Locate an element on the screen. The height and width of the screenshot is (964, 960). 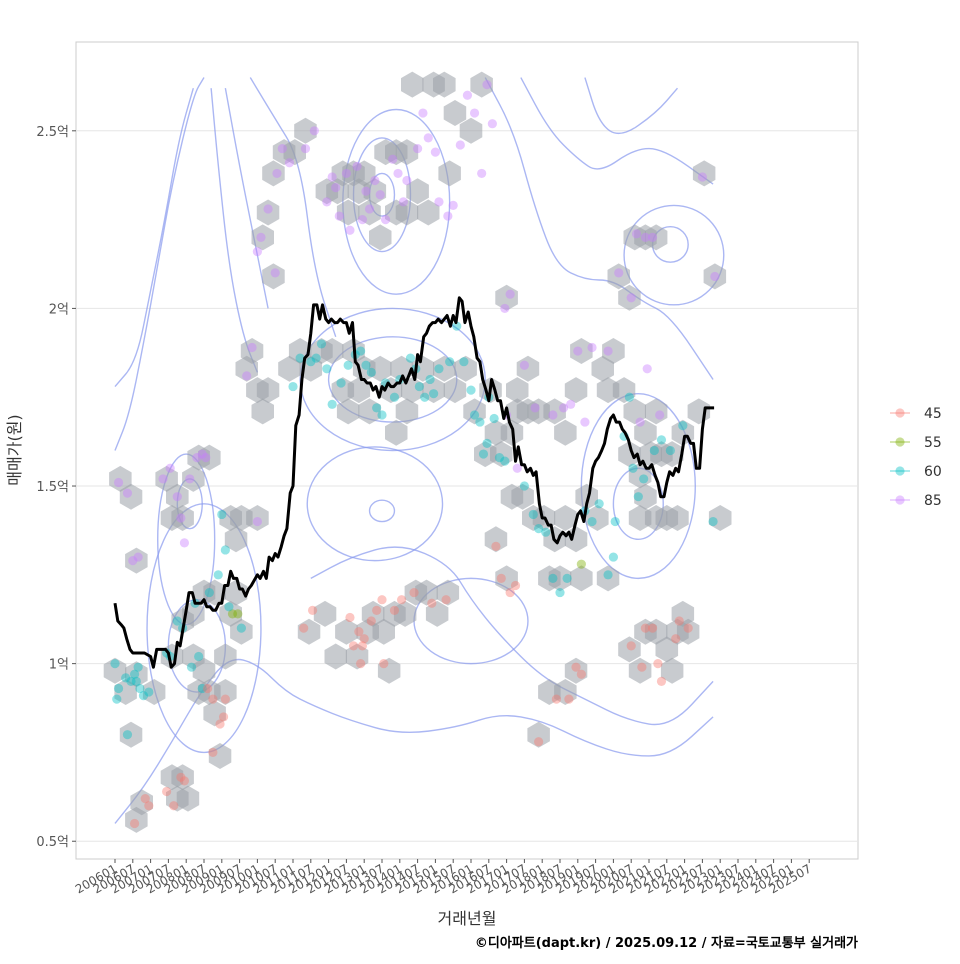
legend-item: 85 is located at coordinates (916, 501).